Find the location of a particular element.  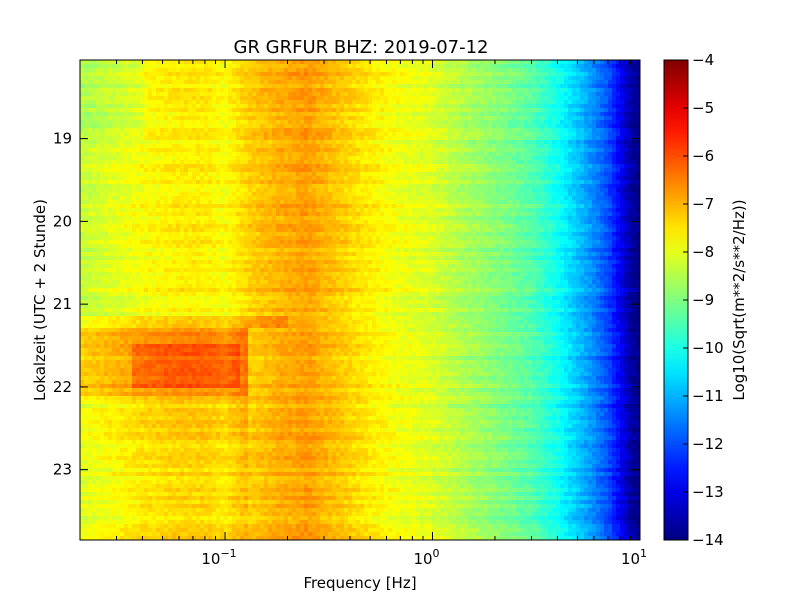

x-tick-exponent: −1 is located at coordinates (228, 553).